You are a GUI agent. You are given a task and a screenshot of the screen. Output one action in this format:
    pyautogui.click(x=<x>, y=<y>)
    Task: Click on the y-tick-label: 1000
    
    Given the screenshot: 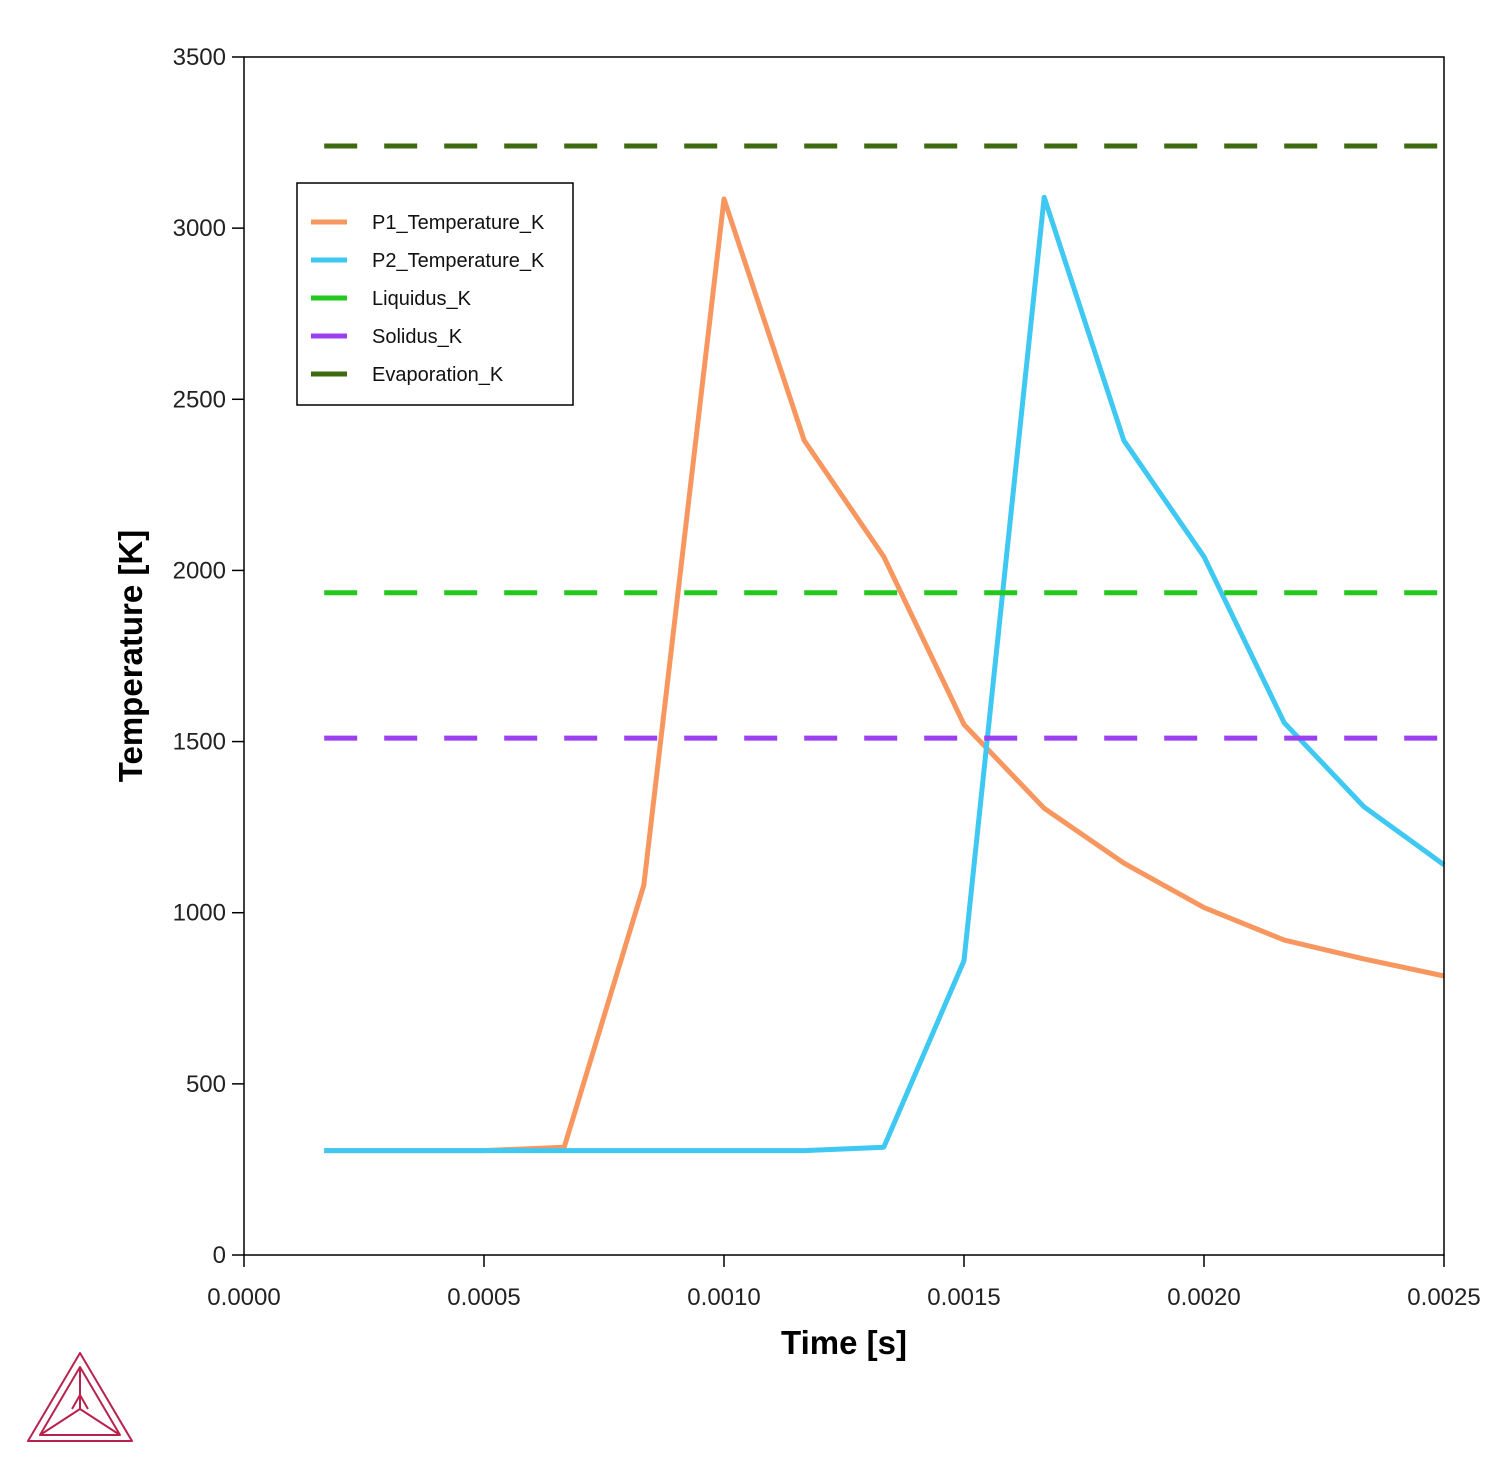 What is the action you would take?
    pyautogui.click(x=199, y=913)
    